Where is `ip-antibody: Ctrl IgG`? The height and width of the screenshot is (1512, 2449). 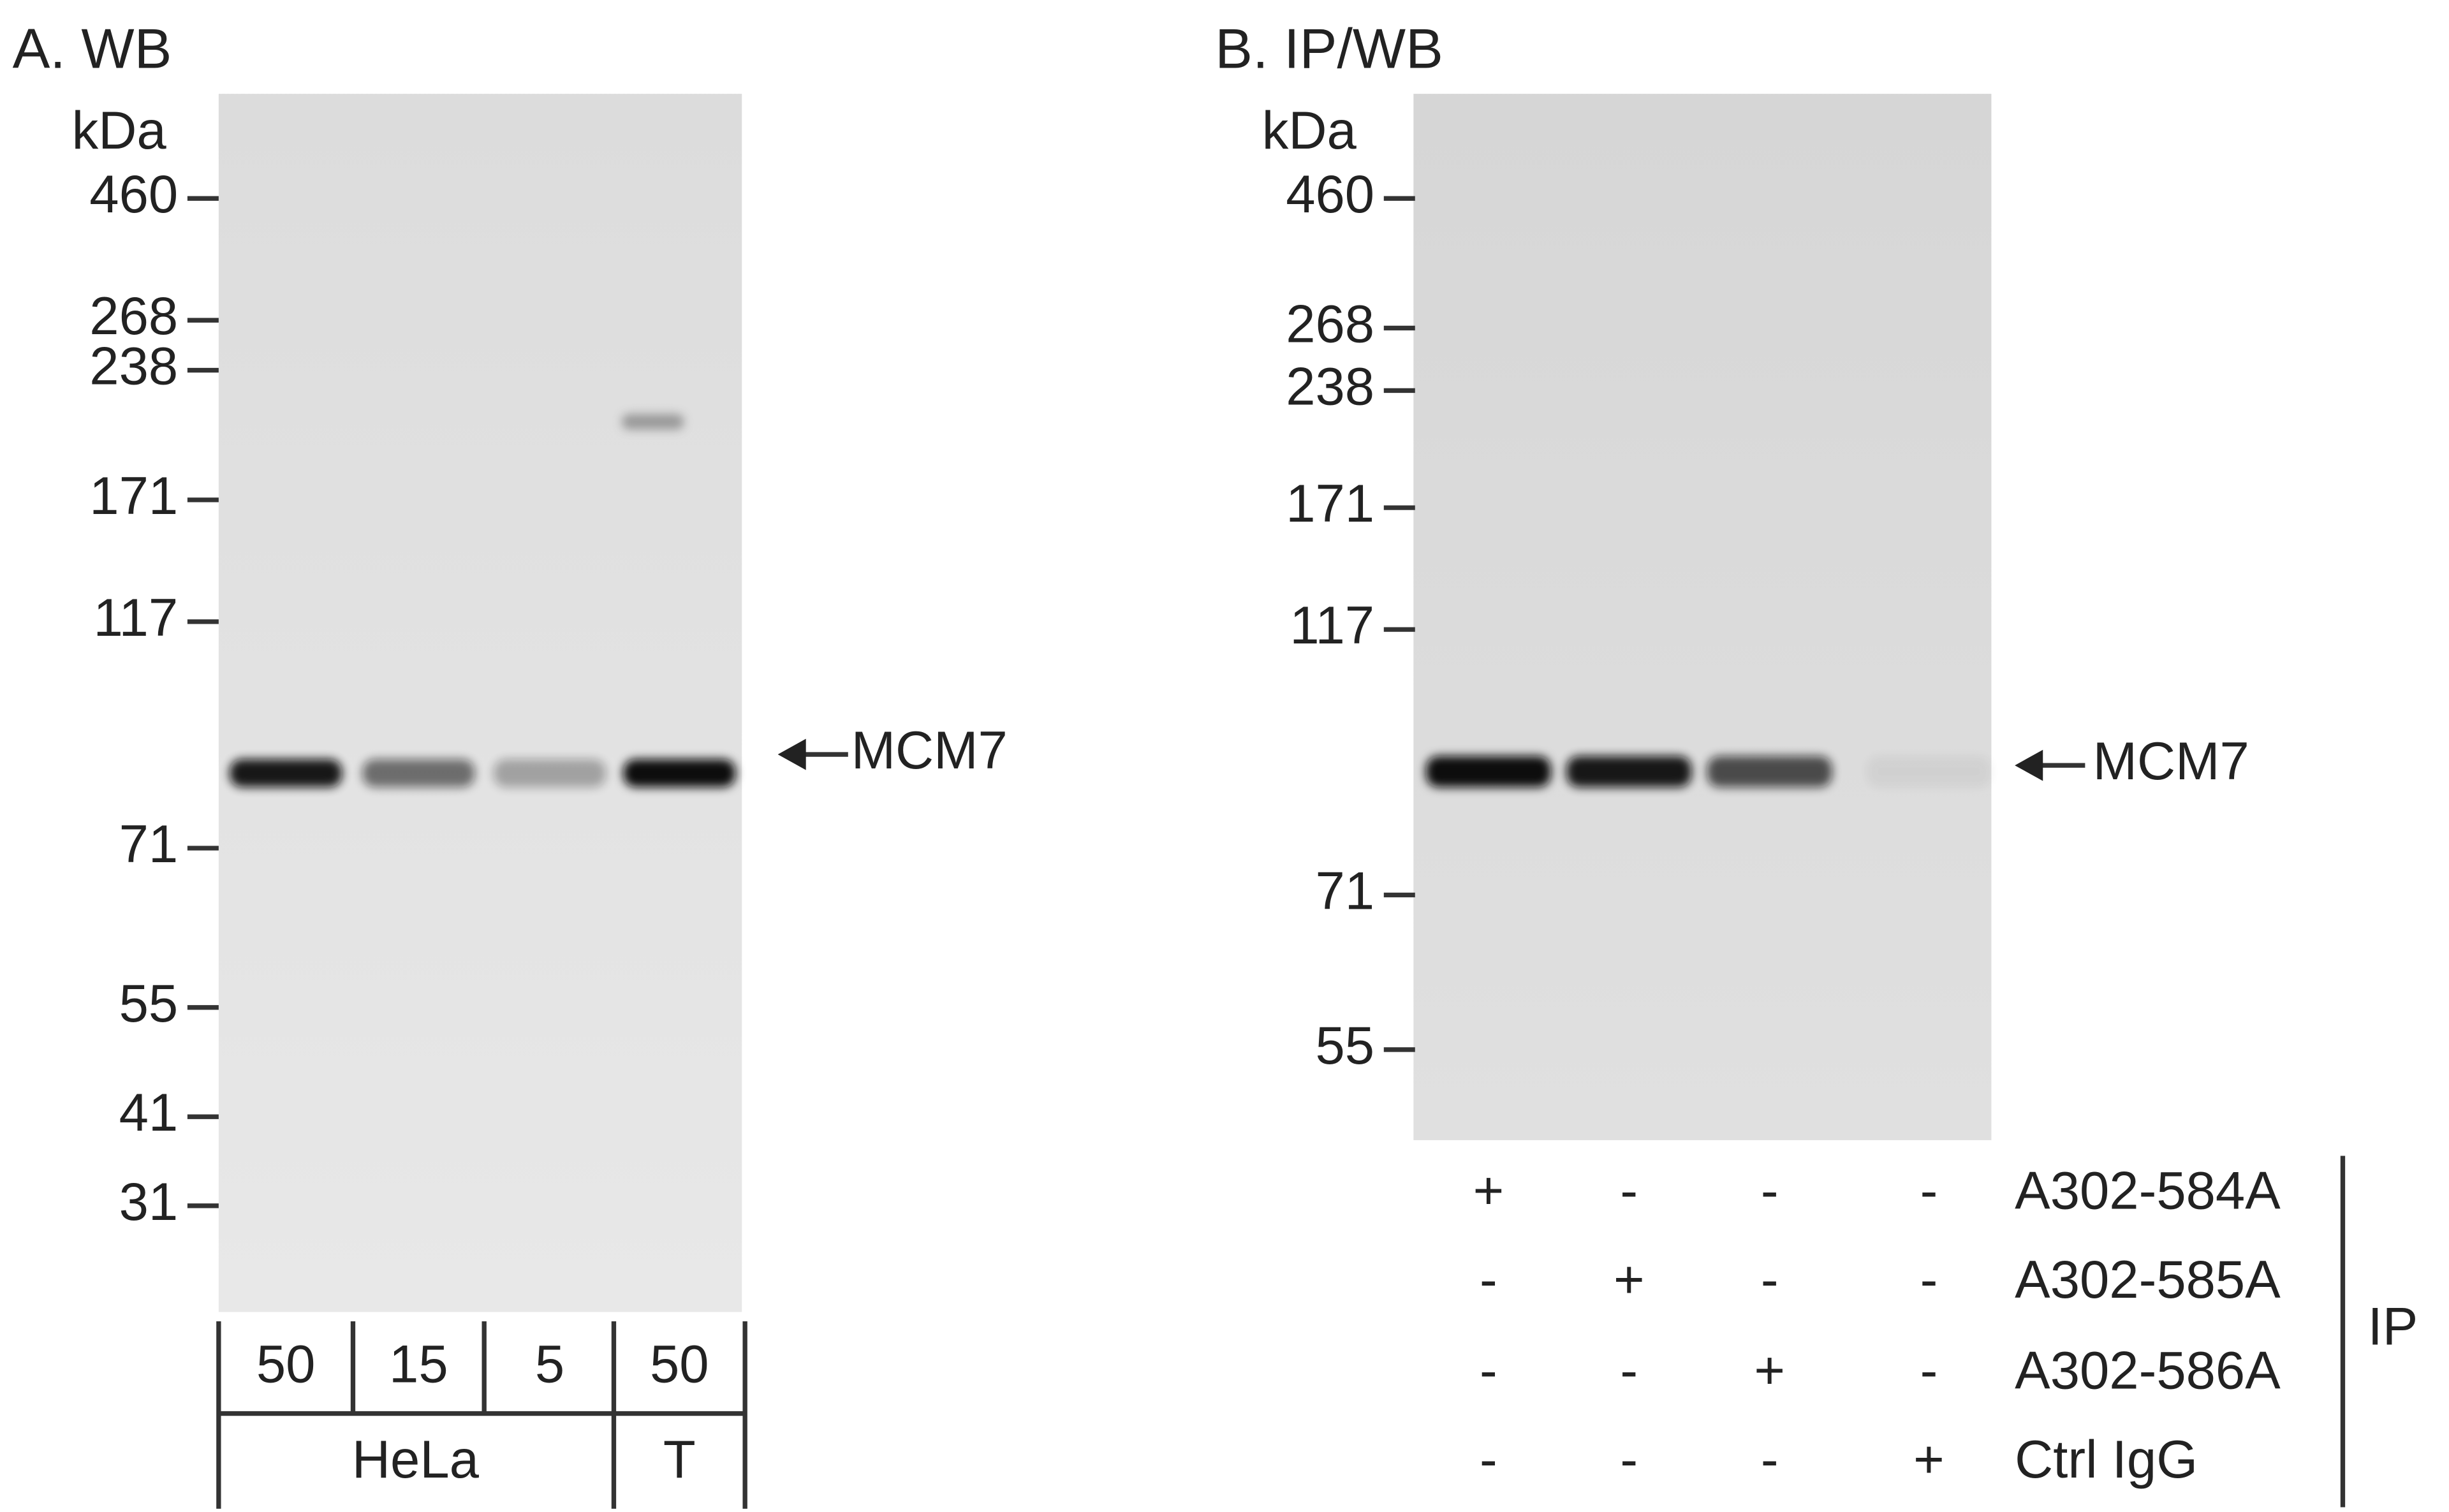
ip-antibody: Ctrl IgG is located at coordinates (2107, 1459).